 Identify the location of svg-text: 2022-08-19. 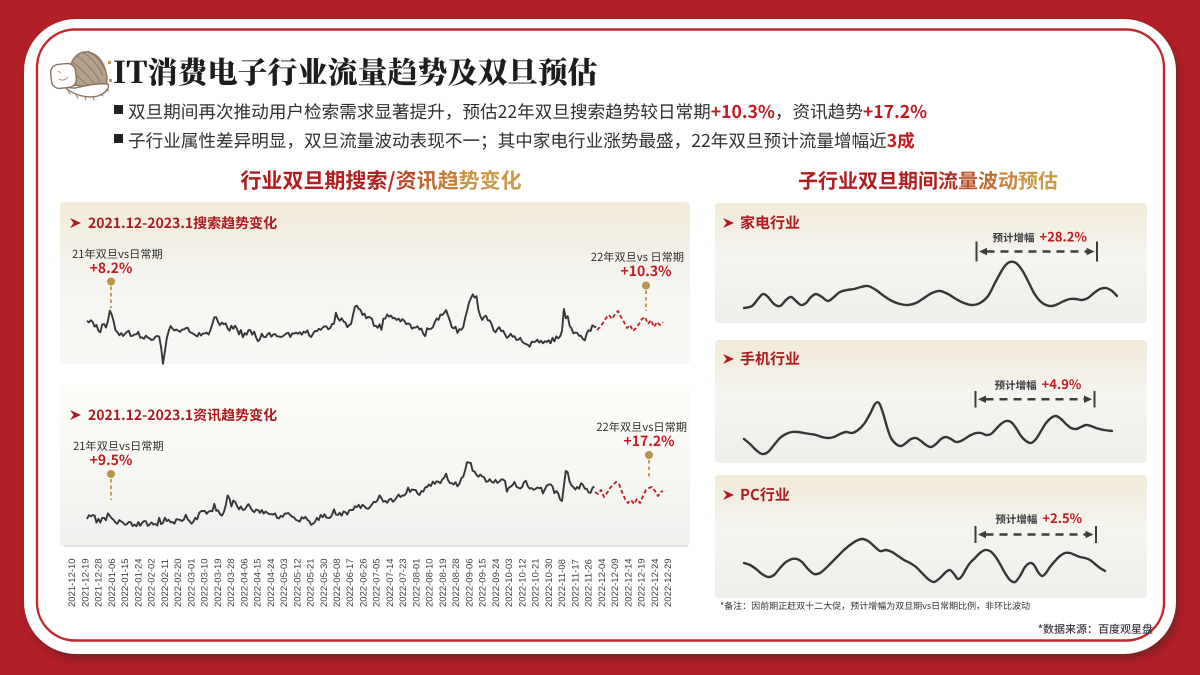
(443, 582).